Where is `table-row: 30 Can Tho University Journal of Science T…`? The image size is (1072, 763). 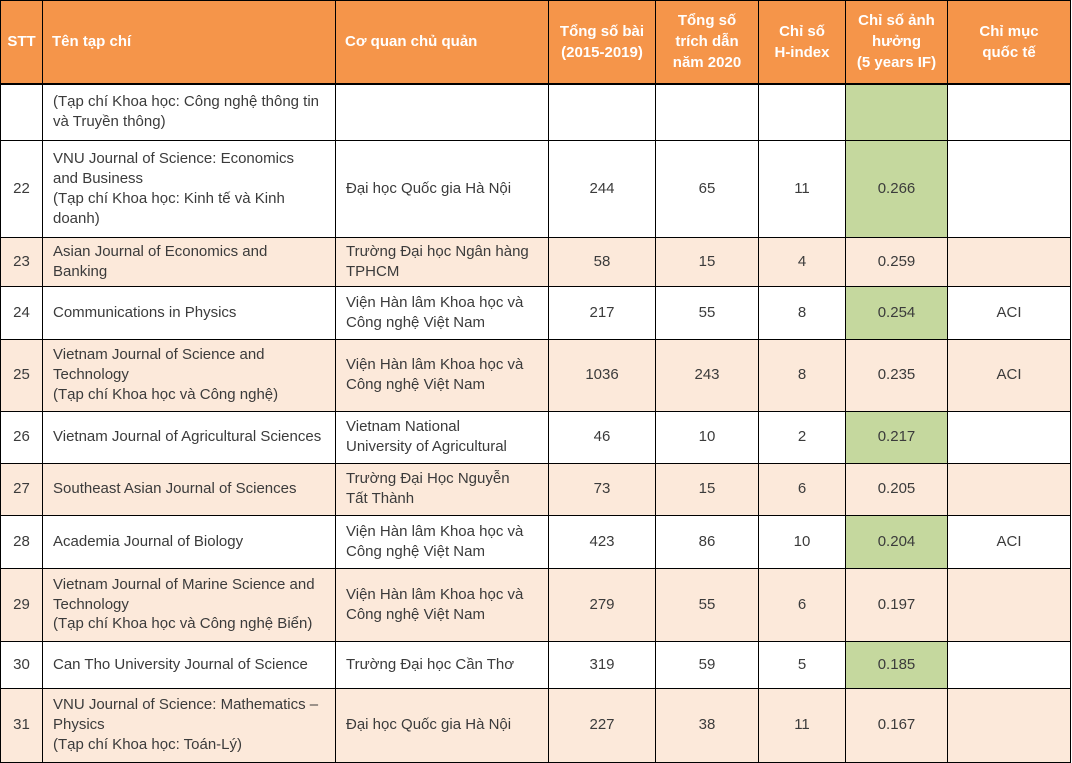 table-row: 30 Can Tho University Journal of Science T… is located at coordinates (535, 664).